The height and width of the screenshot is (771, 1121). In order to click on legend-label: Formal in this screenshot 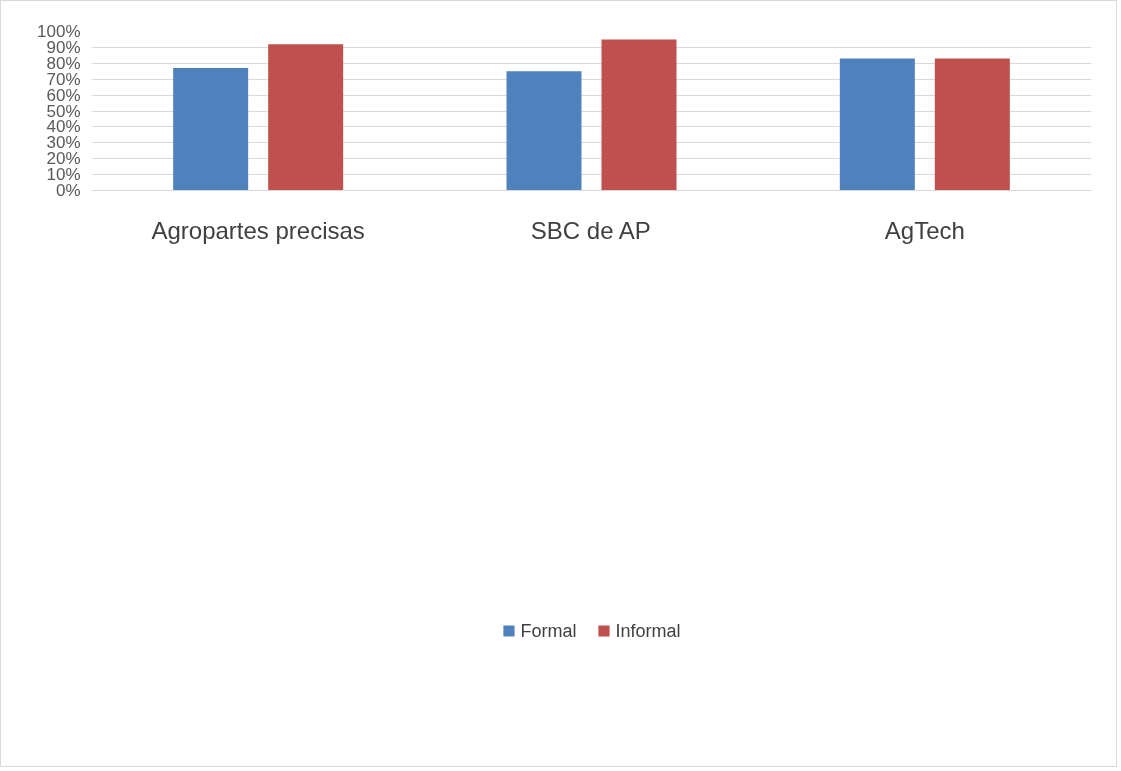, I will do `click(548, 631)`.